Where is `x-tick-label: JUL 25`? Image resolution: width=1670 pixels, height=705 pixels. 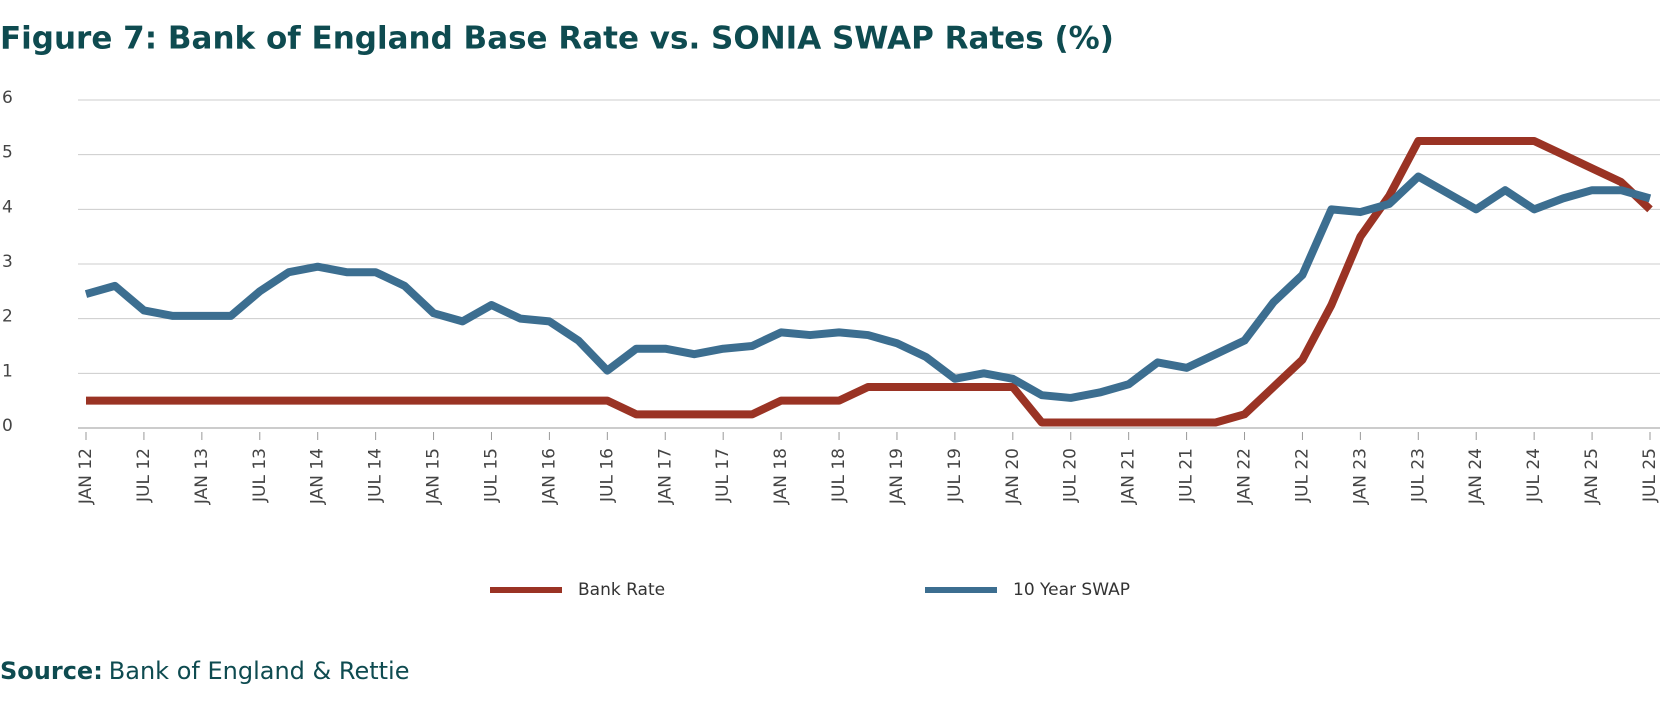 x-tick-label: JUL 25 is located at coordinates (1650, 475).